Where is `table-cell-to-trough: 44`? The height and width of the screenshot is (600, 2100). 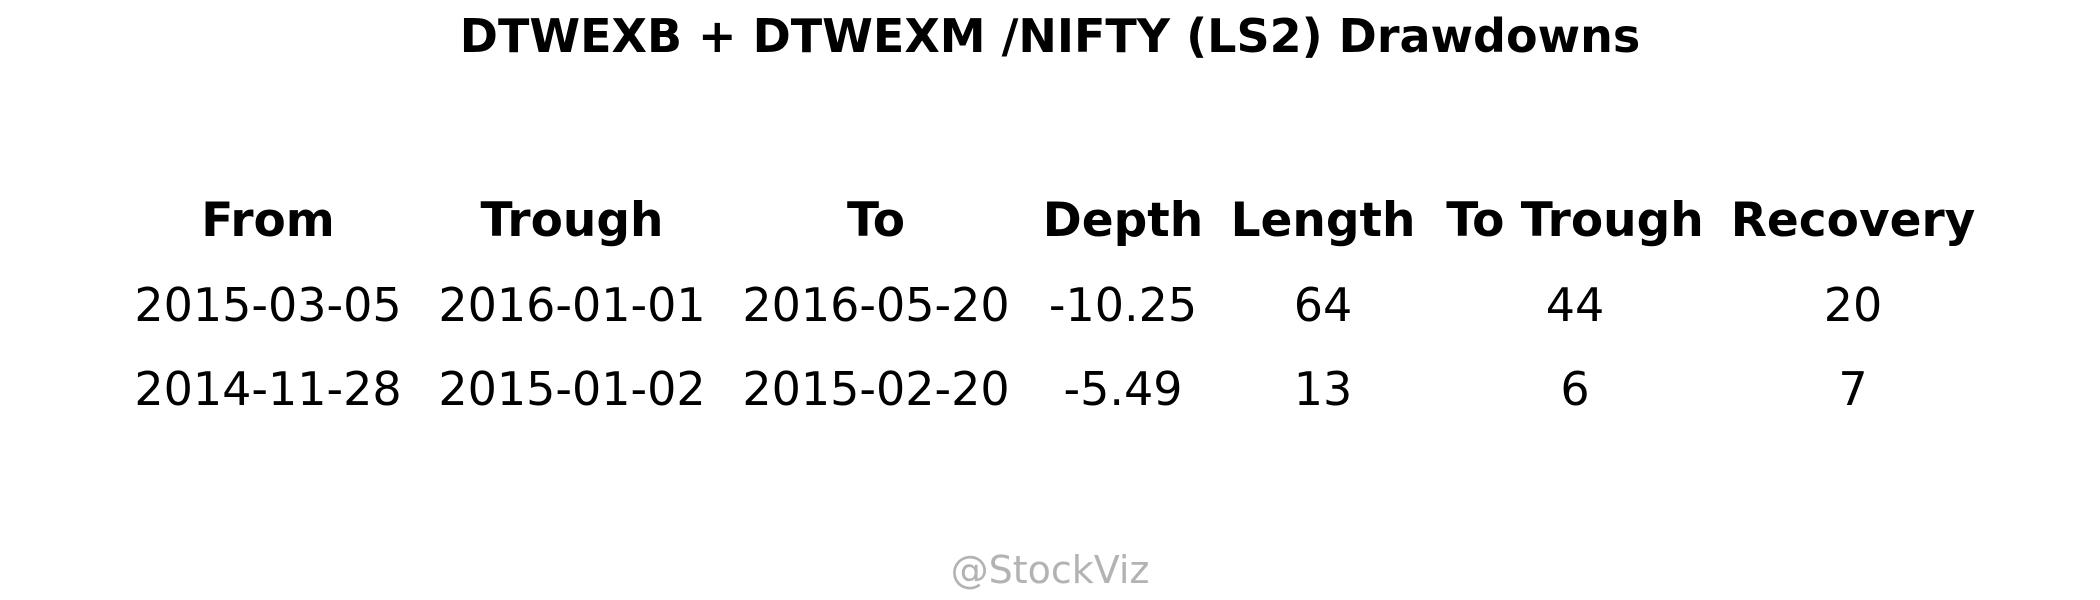
table-cell-to-trough: 44 is located at coordinates (1575, 305).